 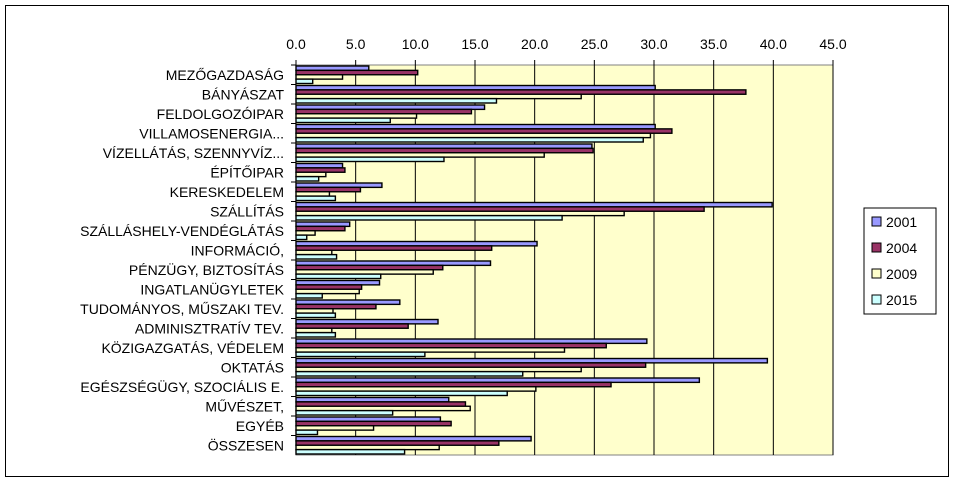 What do you see at coordinates (237, 250) in the screenshot?
I see `category-label: INFORMÁCIÓ,` at bounding box center [237, 250].